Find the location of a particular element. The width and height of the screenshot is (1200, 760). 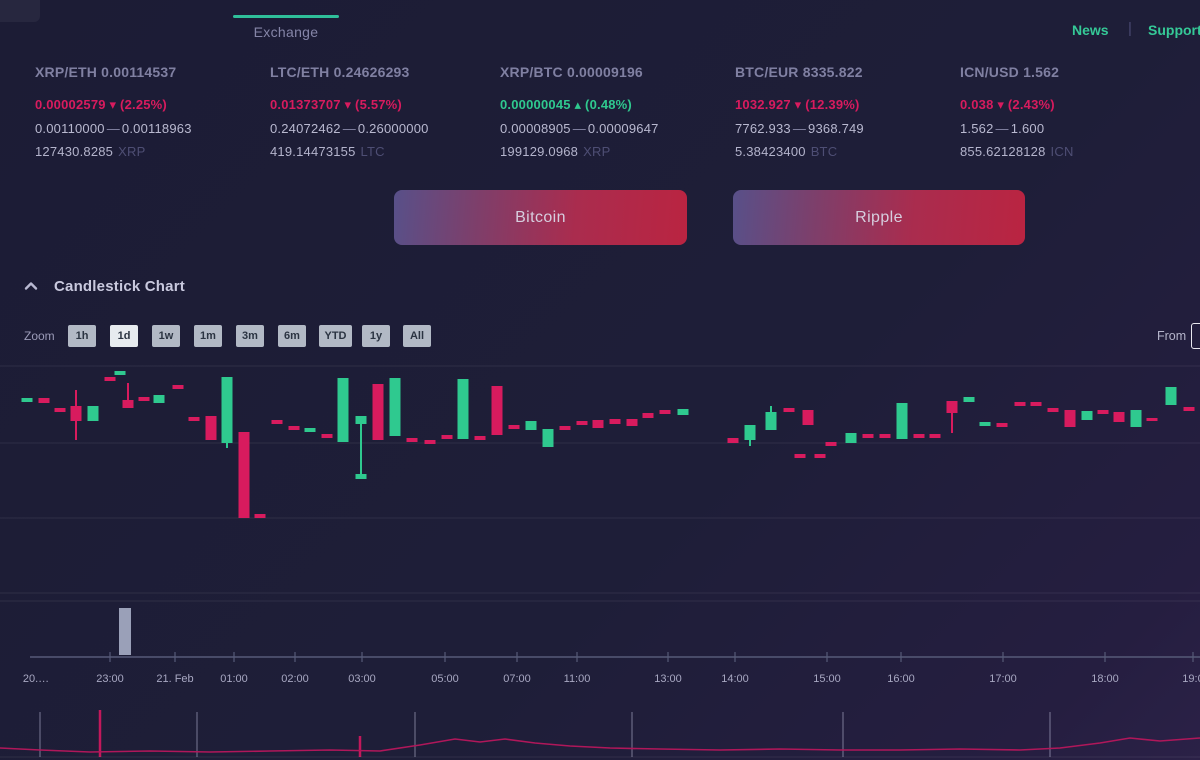

candlestick-section-toggle: Candlestick Chart is located at coordinates (104, 286).